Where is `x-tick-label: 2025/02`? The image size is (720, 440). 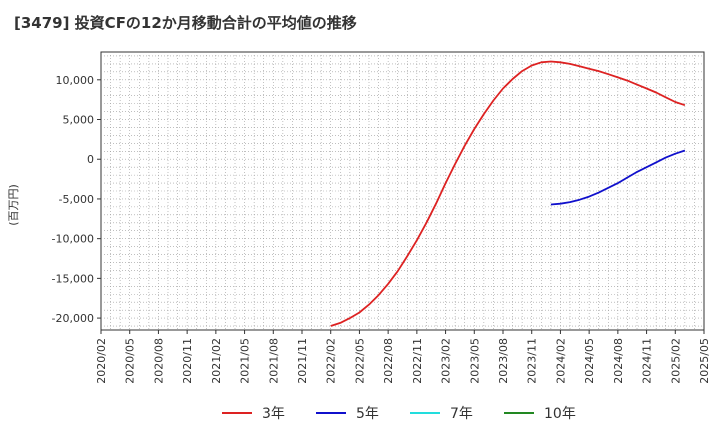 x-tick-label: 2025/02 is located at coordinates (675, 361).